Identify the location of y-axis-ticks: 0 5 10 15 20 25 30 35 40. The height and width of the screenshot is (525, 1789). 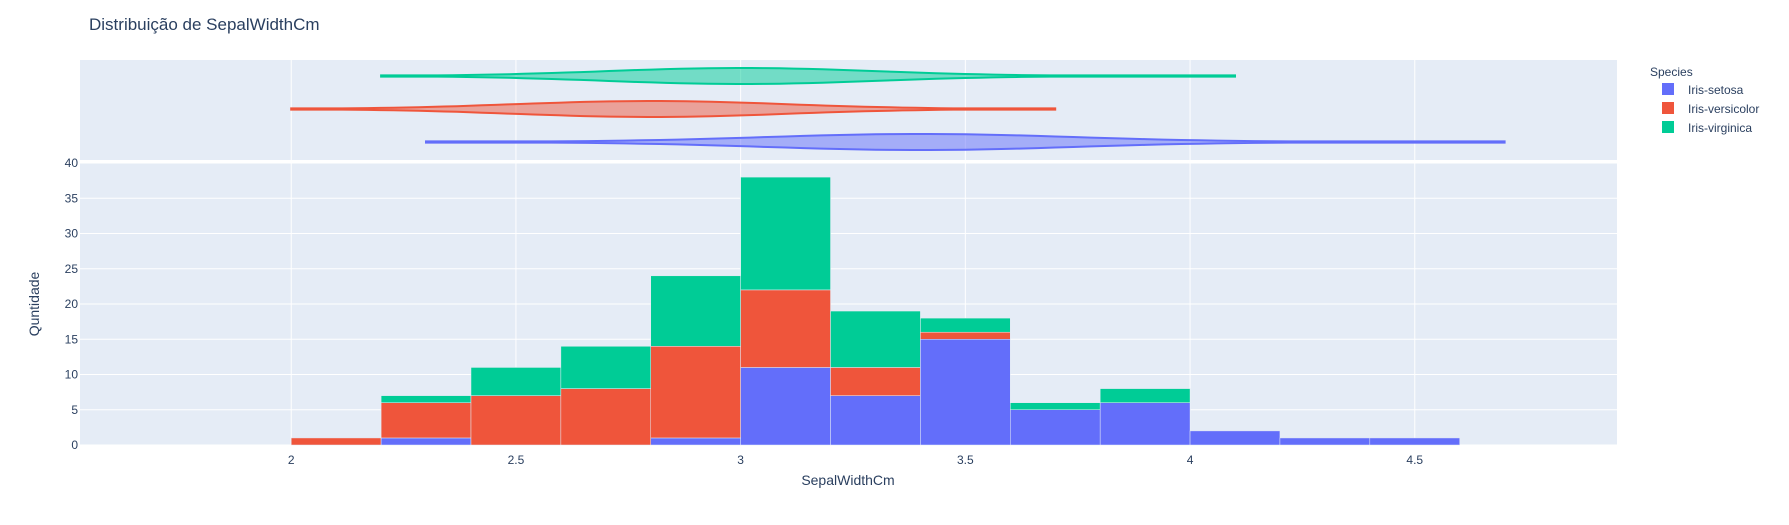
(72, 304).